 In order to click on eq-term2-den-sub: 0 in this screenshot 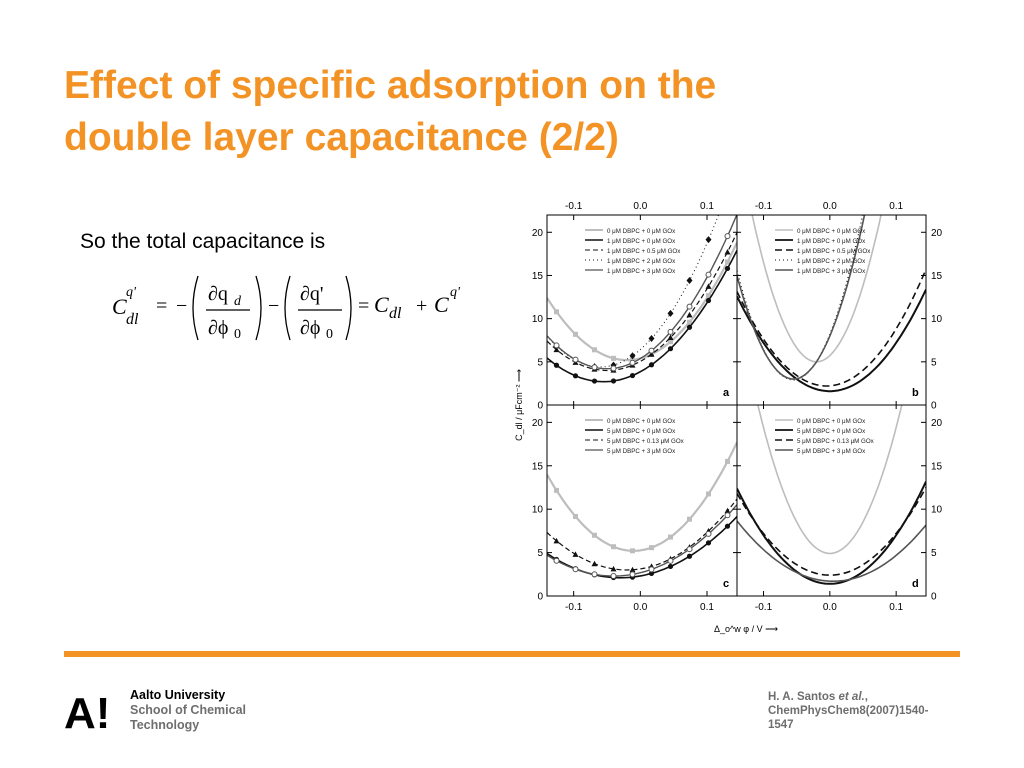, I will do `click(329, 334)`.